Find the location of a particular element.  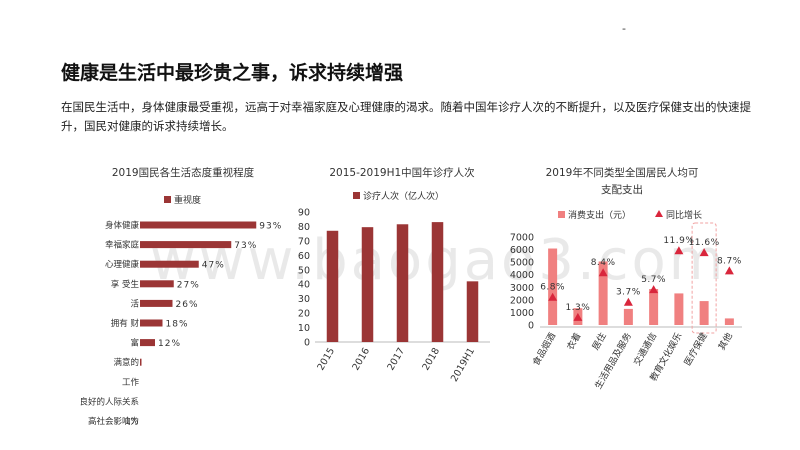

chart3-growth-label: 3.7% is located at coordinates (628, 293).